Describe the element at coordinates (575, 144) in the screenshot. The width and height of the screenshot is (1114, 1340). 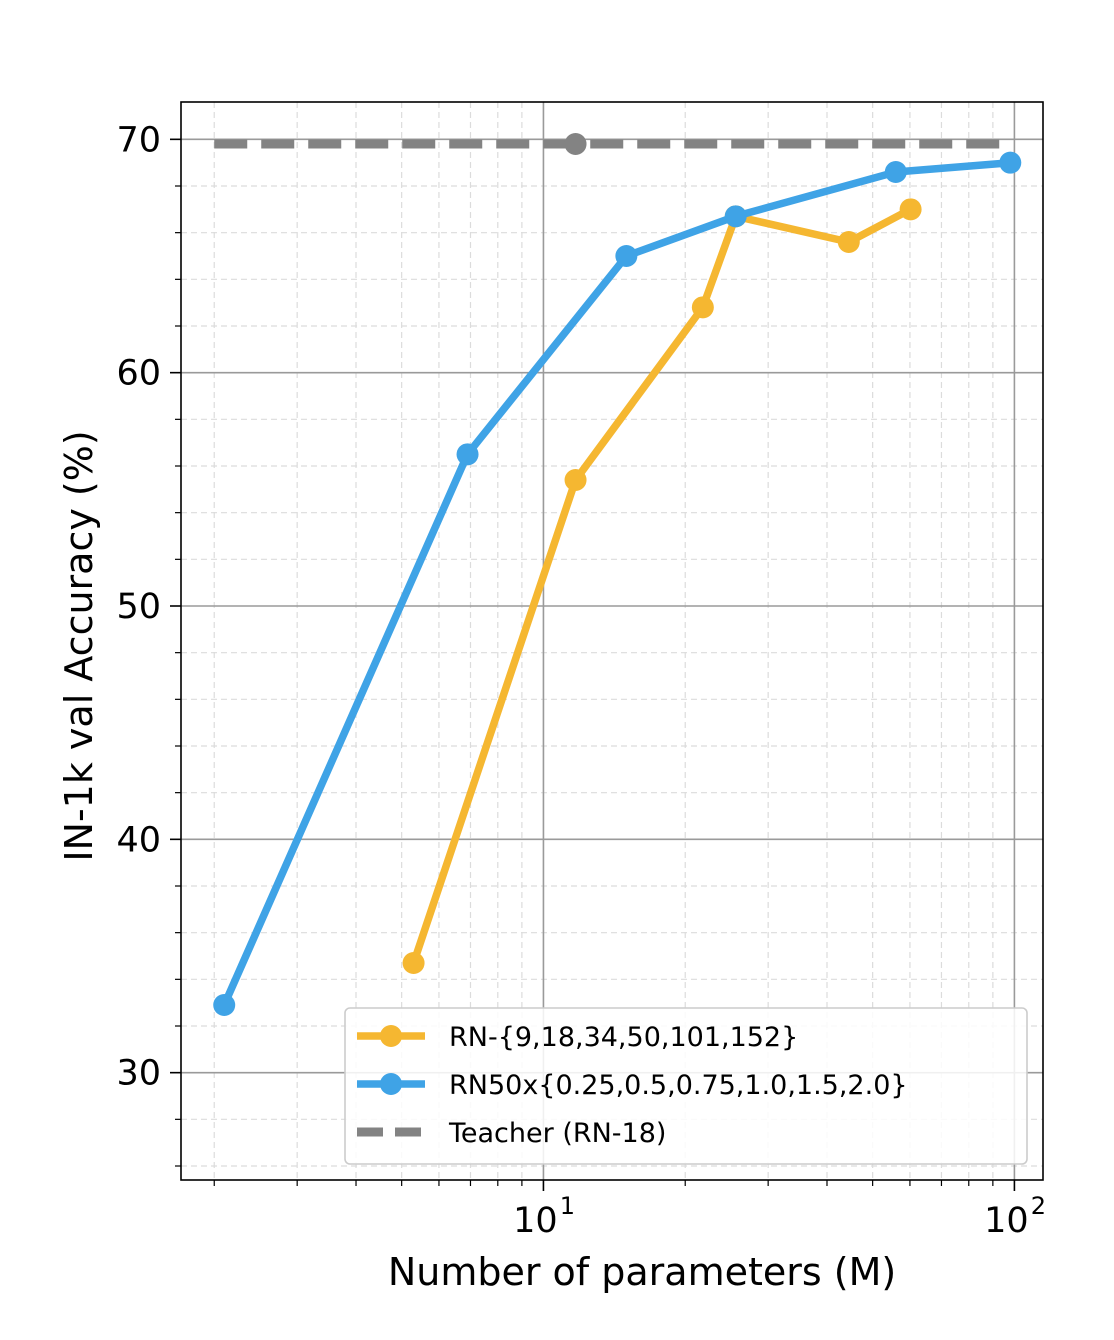
I see `teacher-point` at that location.